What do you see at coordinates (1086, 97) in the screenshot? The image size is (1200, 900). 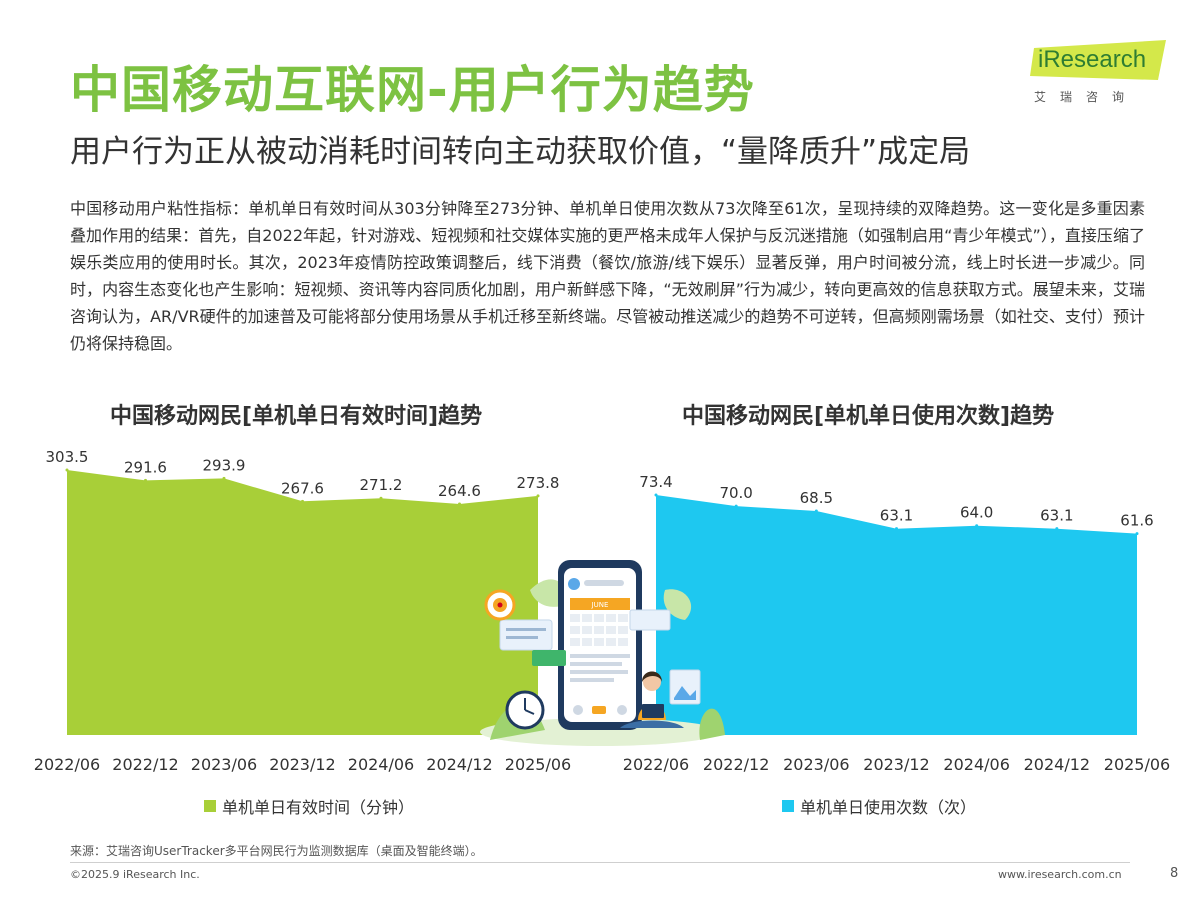 I see `logo-subtext: 艾瑞咨询` at bounding box center [1086, 97].